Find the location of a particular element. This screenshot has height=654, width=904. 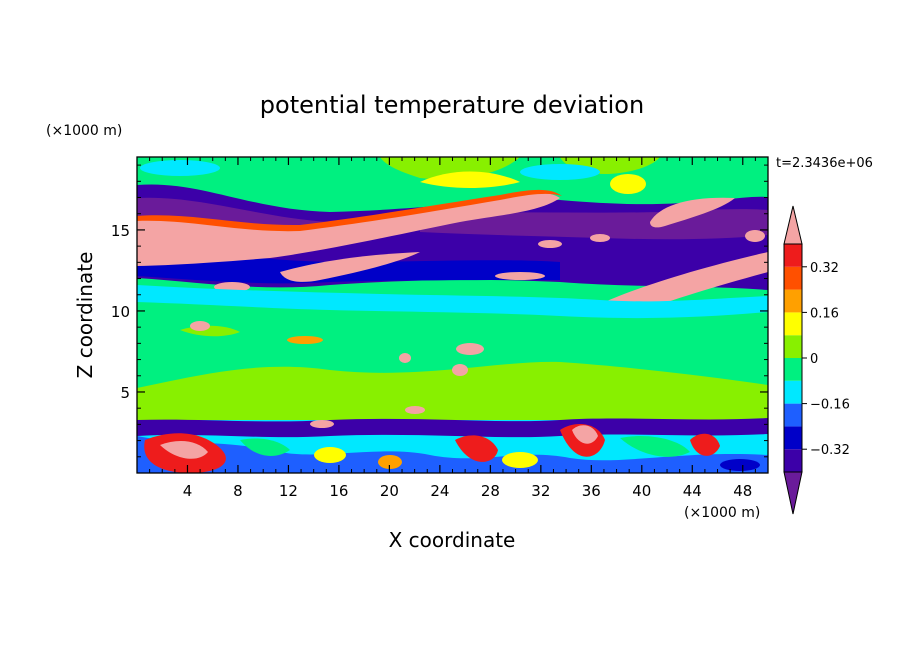

colorbar-extend-high is located at coordinates (793, 225).